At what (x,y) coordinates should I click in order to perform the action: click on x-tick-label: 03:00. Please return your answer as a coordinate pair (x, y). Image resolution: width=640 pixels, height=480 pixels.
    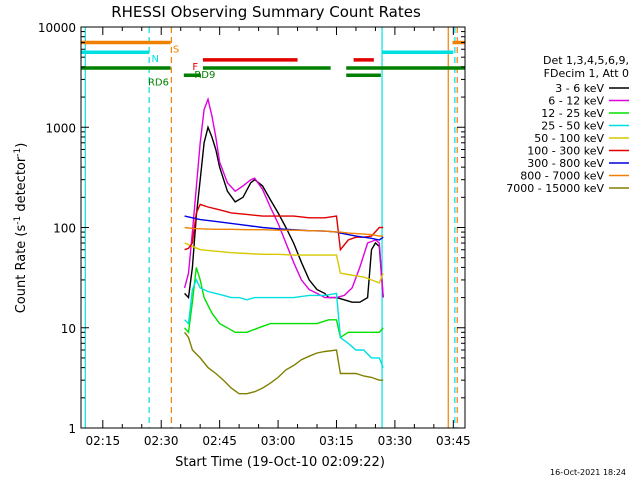
    Looking at the image, I should click on (278, 441).